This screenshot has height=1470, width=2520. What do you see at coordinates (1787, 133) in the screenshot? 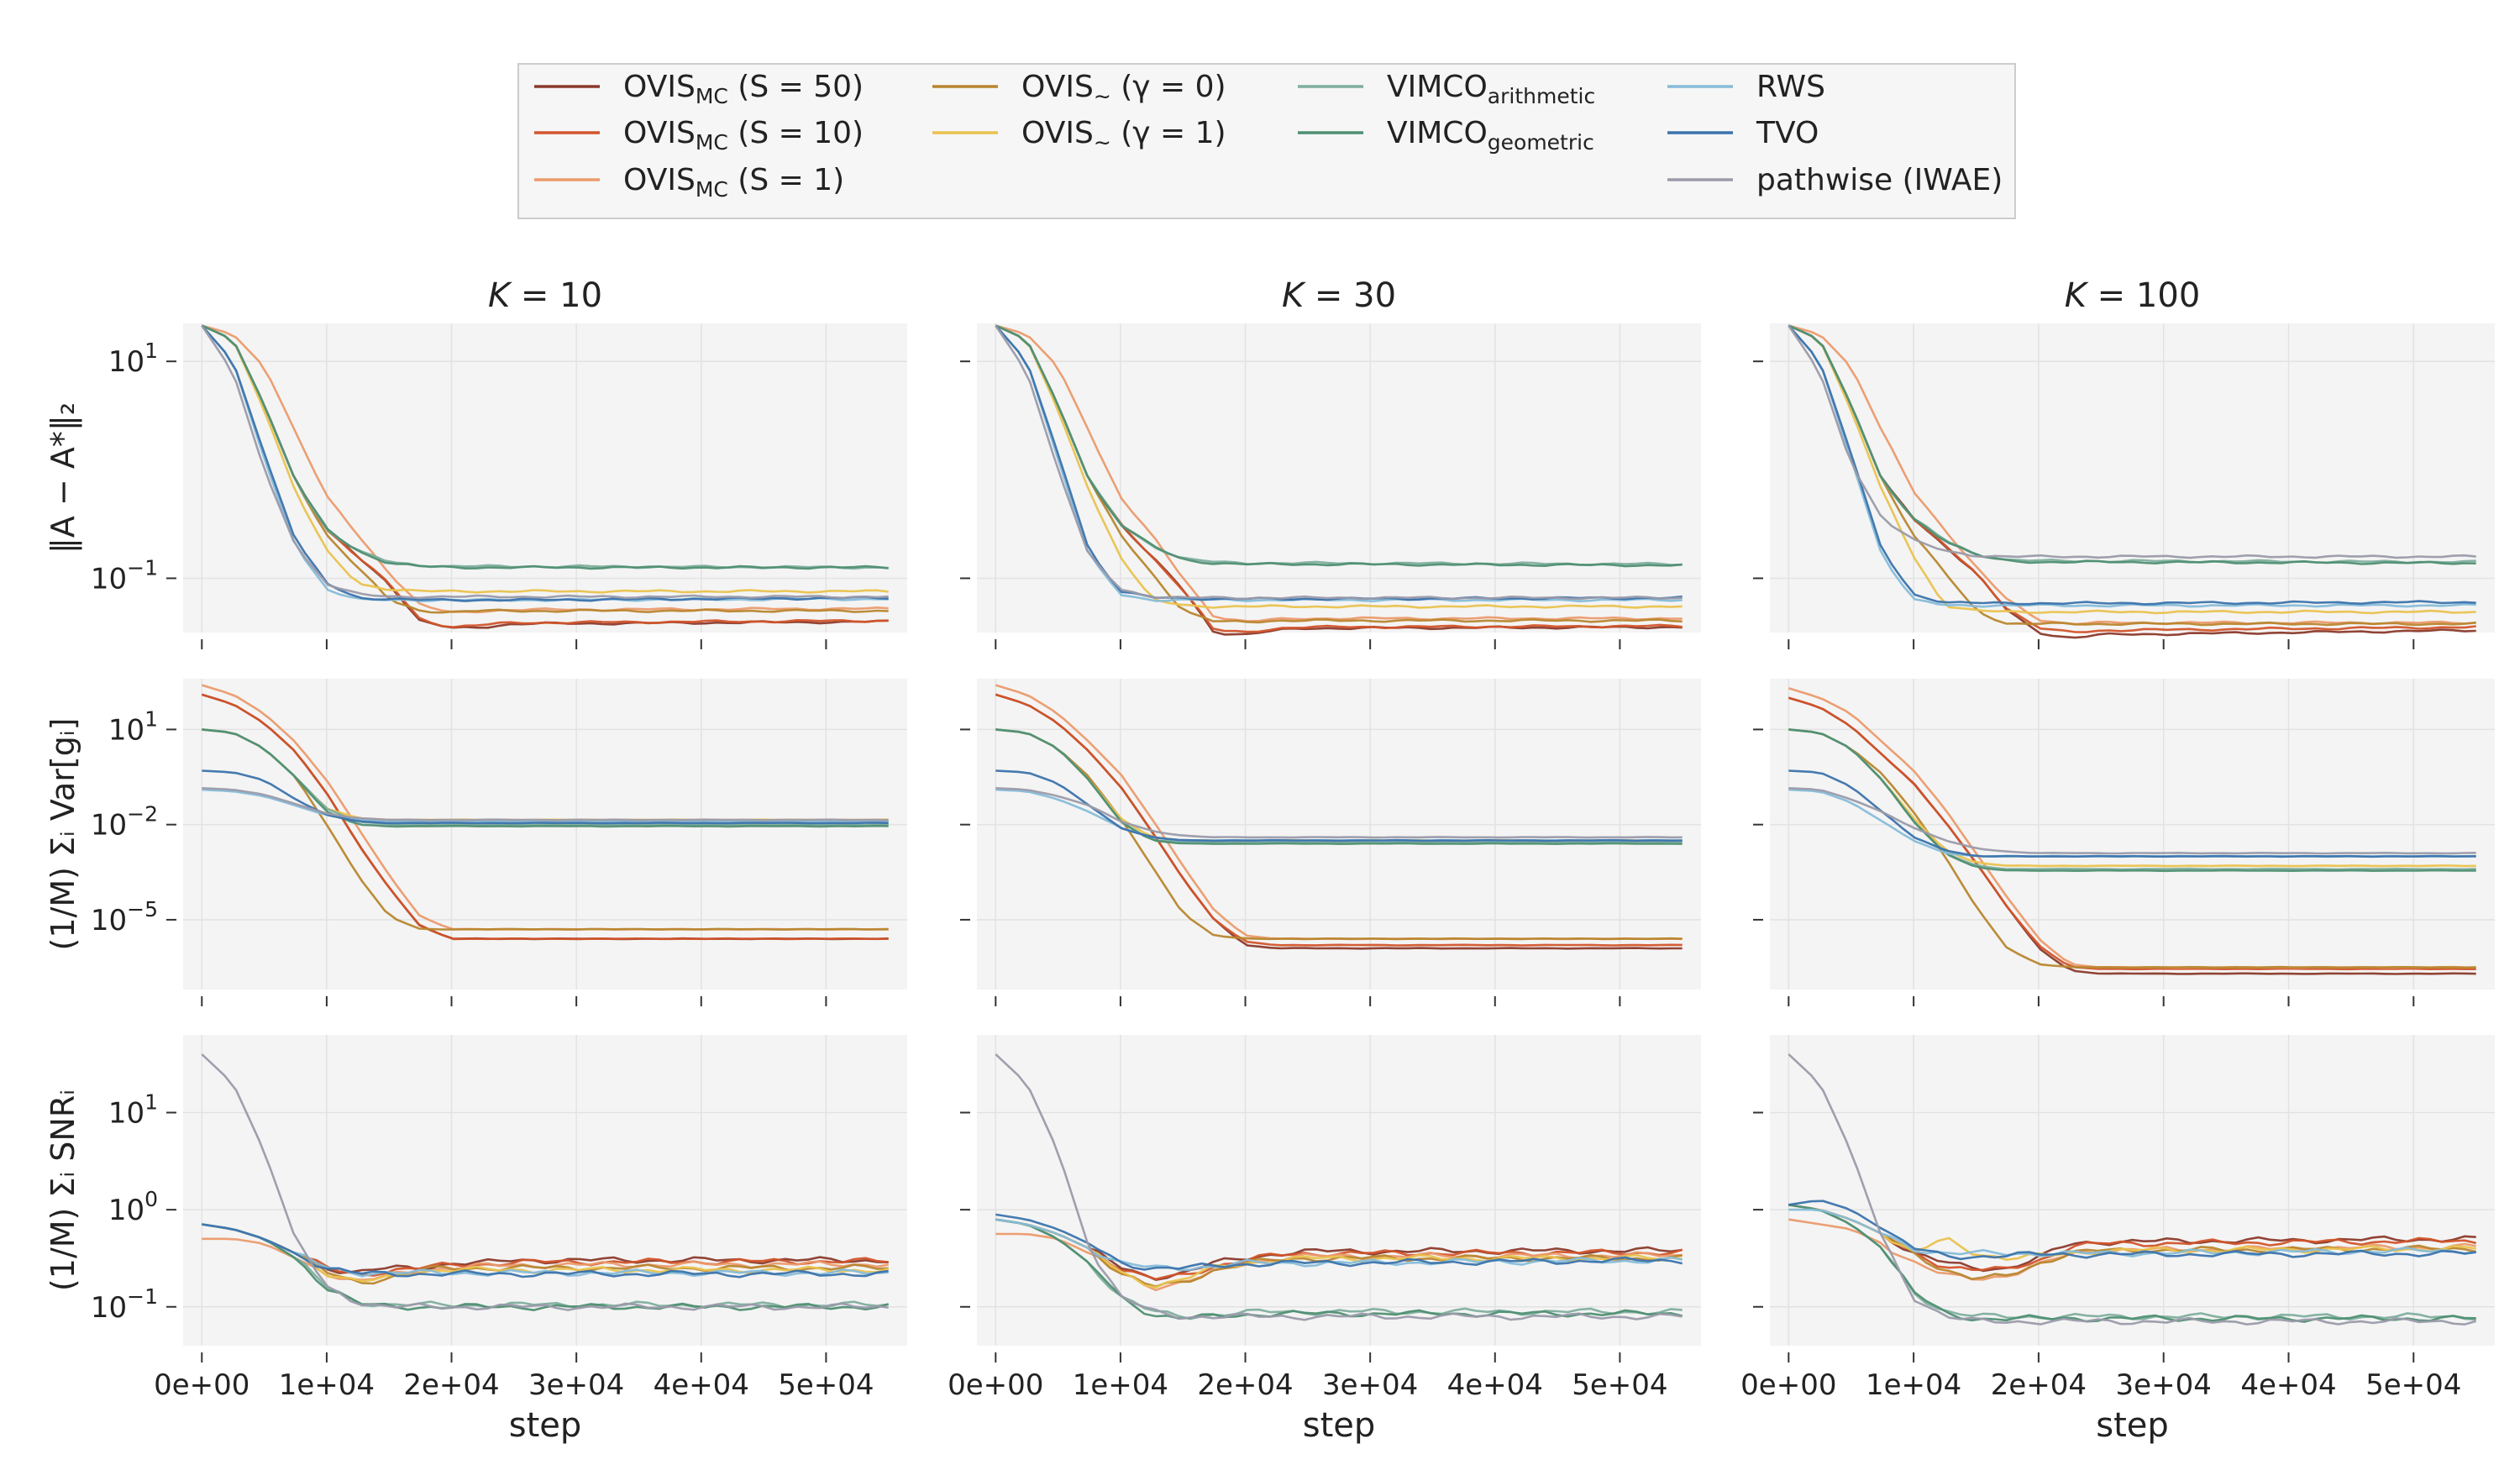
I see `legend-label-tvo: TVO` at bounding box center [1787, 133].